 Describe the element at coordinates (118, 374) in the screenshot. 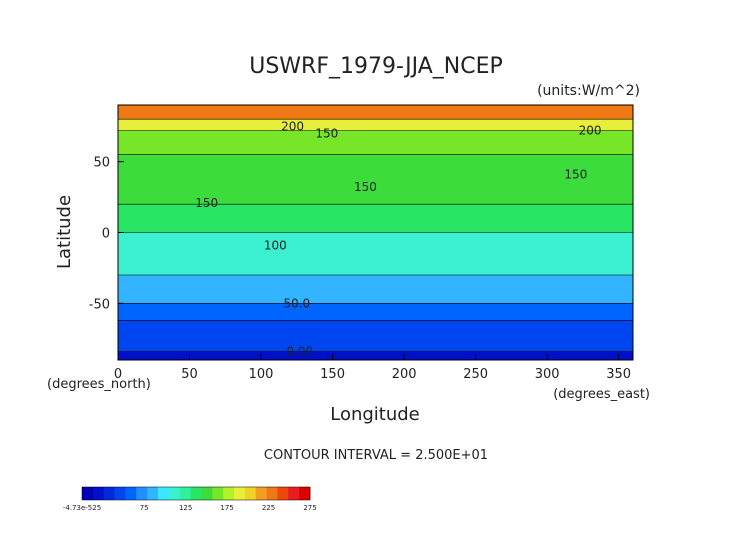

I see `x-tick-label-0: 0` at that location.